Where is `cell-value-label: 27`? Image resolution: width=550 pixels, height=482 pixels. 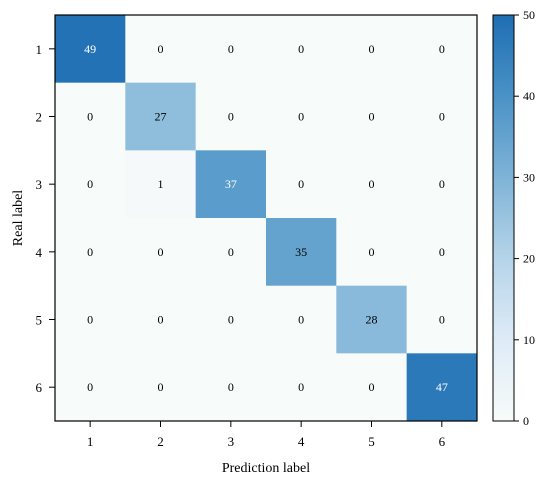
cell-value-label: 27 is located at coordinates (160, 117).